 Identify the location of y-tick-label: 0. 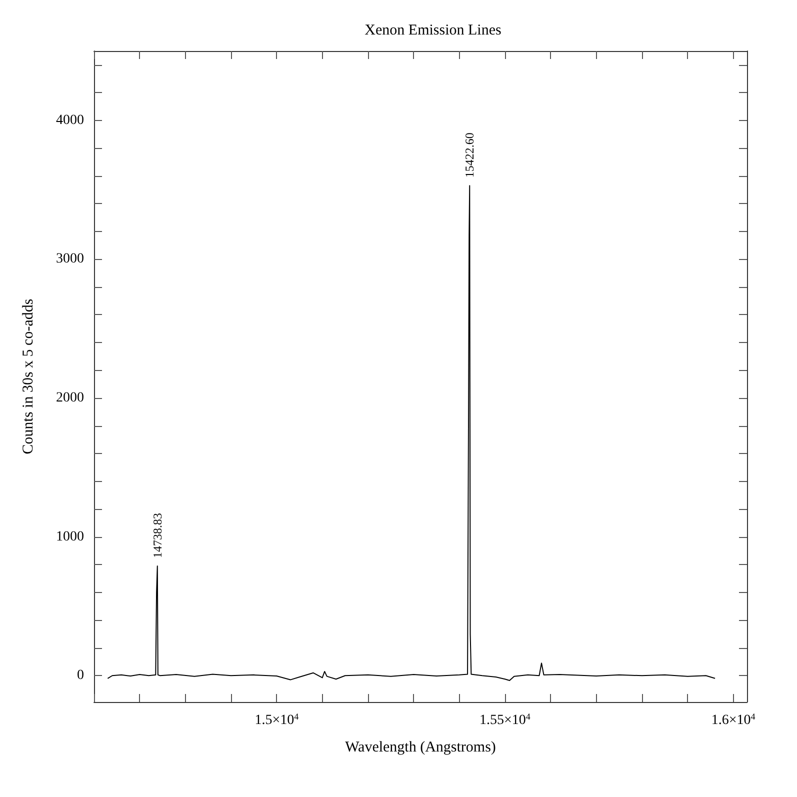
(80, 676).